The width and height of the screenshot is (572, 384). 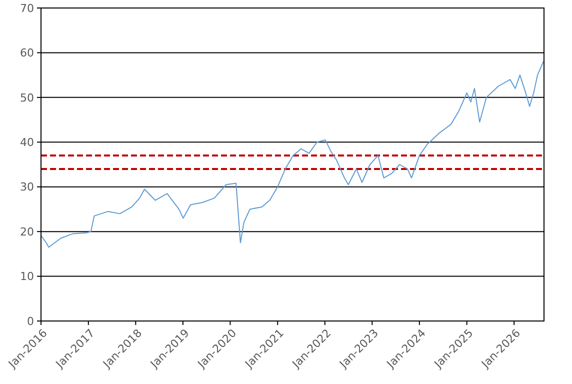 I want to click on y-tick-label: 40, so click(x=27, y=142).